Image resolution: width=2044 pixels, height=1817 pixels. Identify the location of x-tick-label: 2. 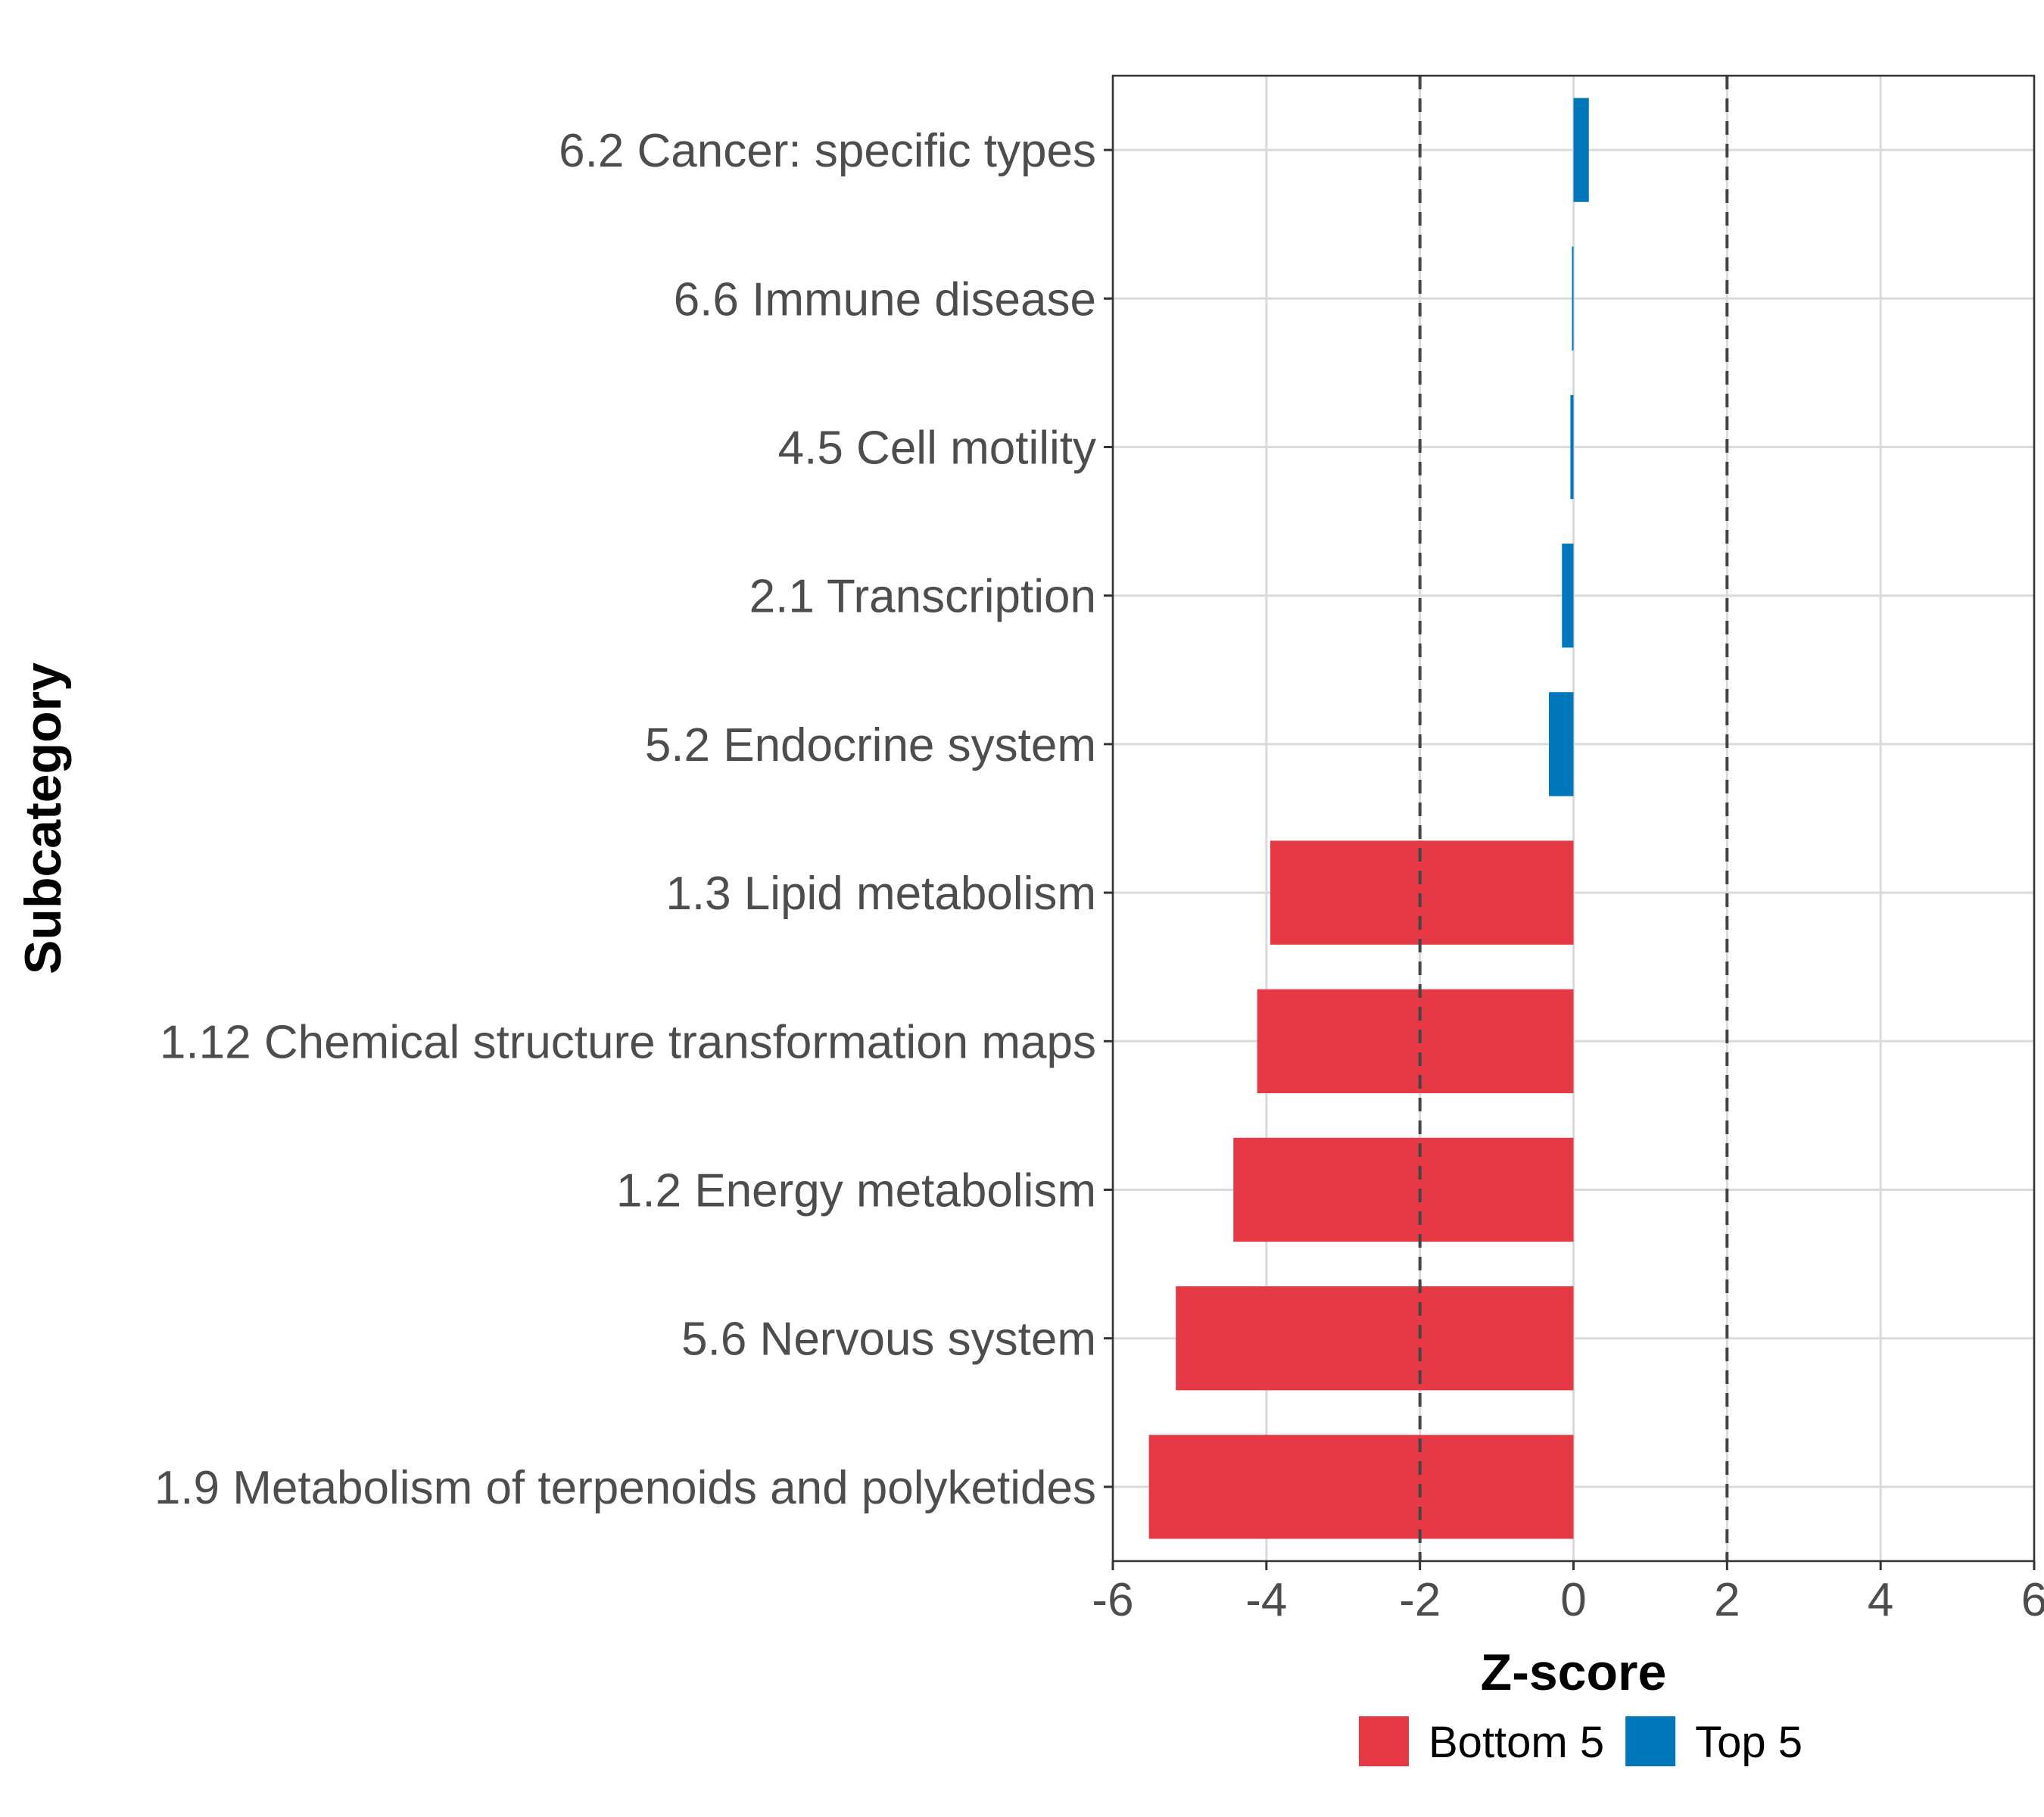
(1727, 1600).